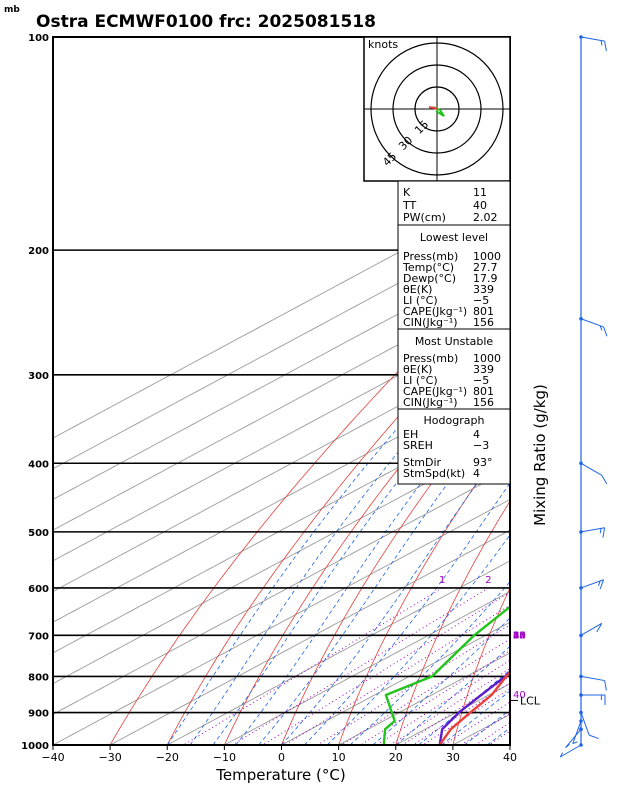  I want to click on mixing-ratio-label: 8, so click(516, 635).